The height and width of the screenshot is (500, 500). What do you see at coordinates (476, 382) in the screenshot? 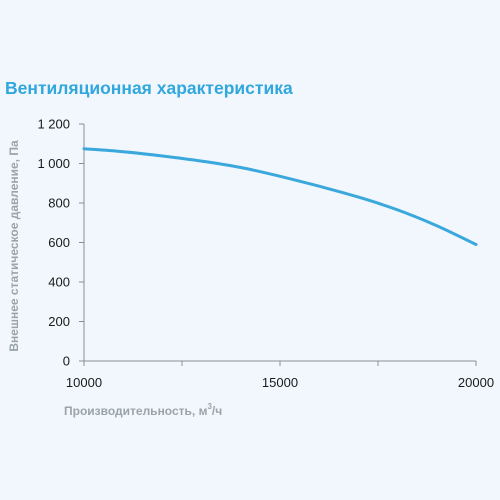
I see `x-tick-label: 20000` at bounding box center [476, 382].